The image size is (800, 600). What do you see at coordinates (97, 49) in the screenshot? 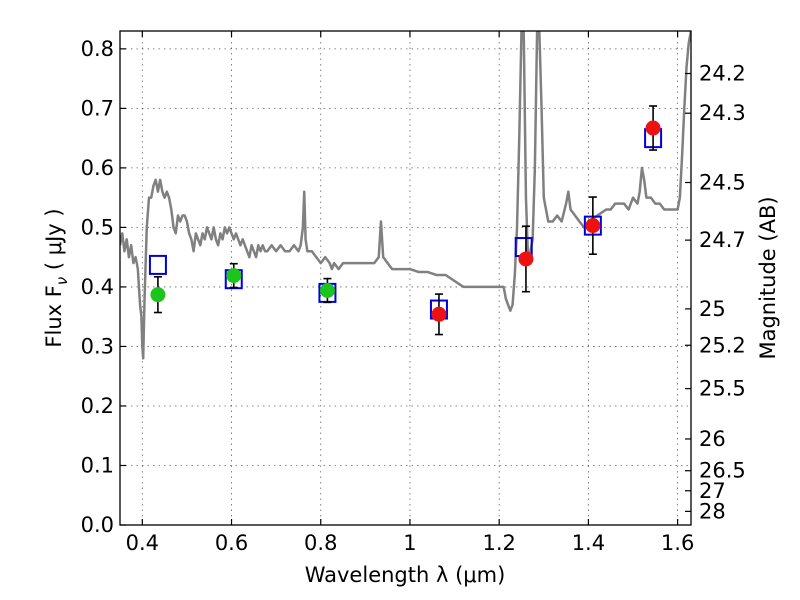
I see `y-tick-label: 0.8` at bounding box center [97, 49].